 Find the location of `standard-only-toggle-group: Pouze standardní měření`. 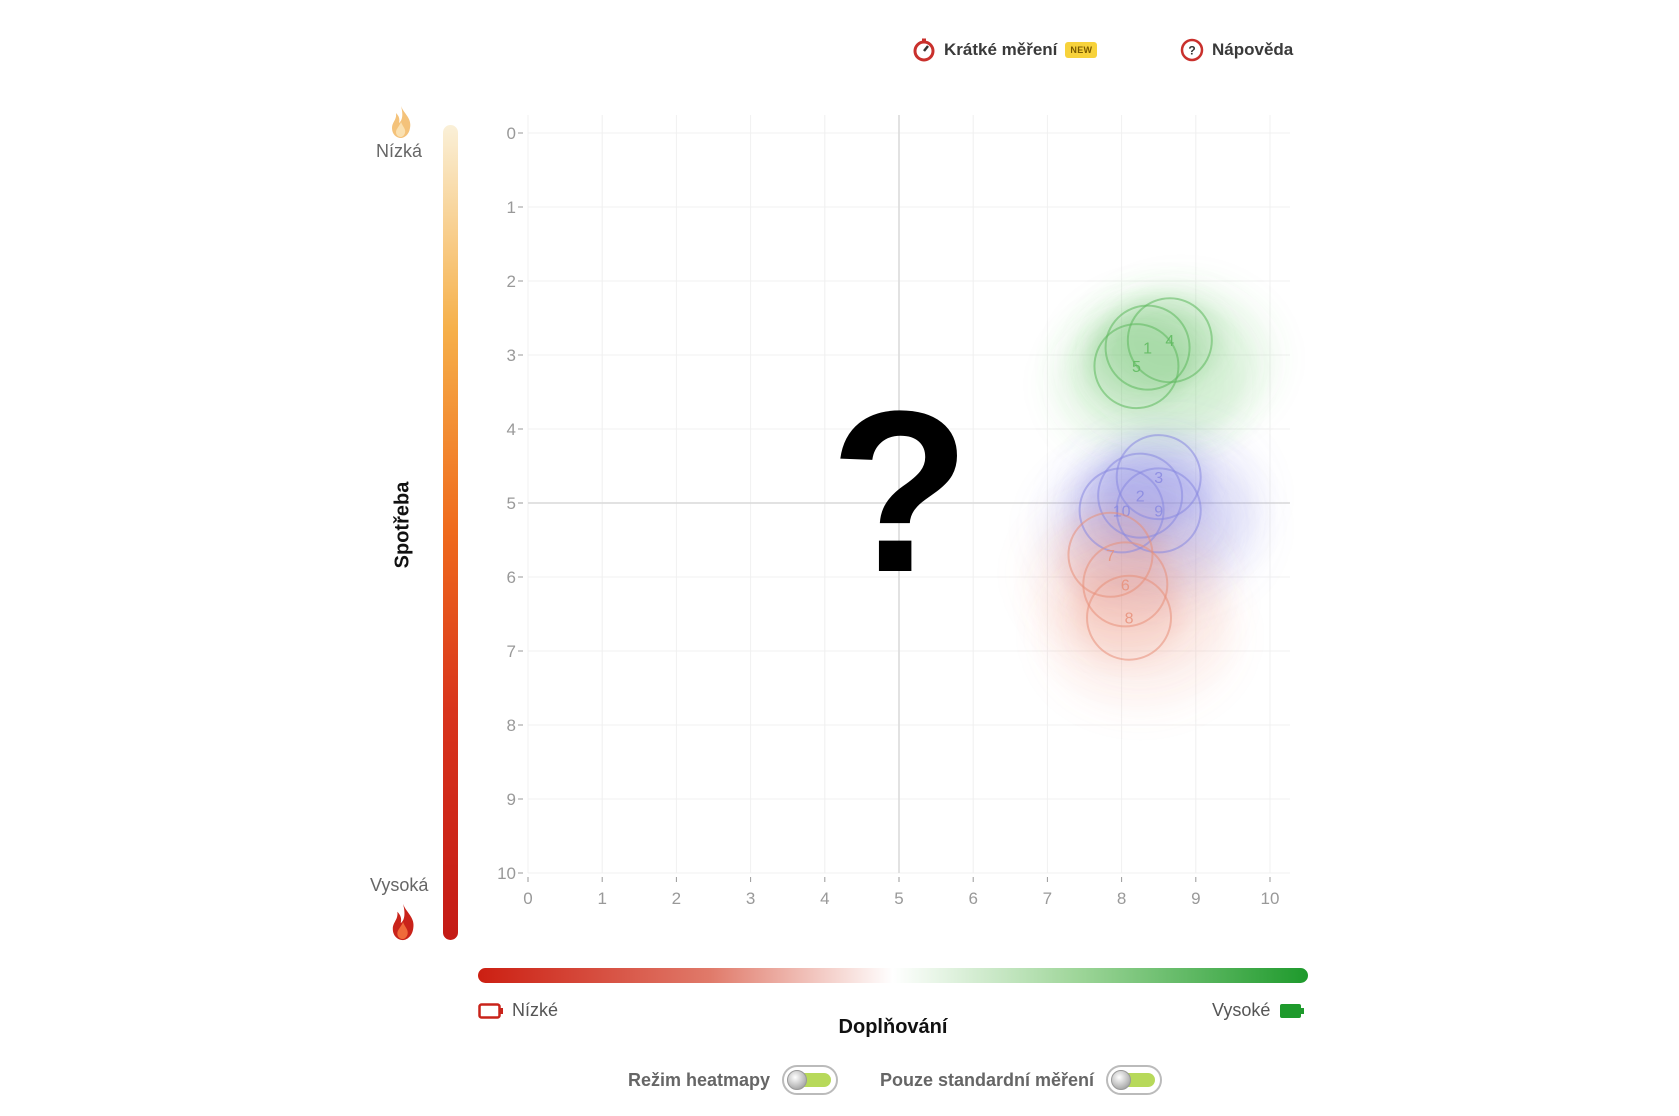

standard-only-toggle-group: Pouze standardní měření is located at coordinates (1021, 1080).